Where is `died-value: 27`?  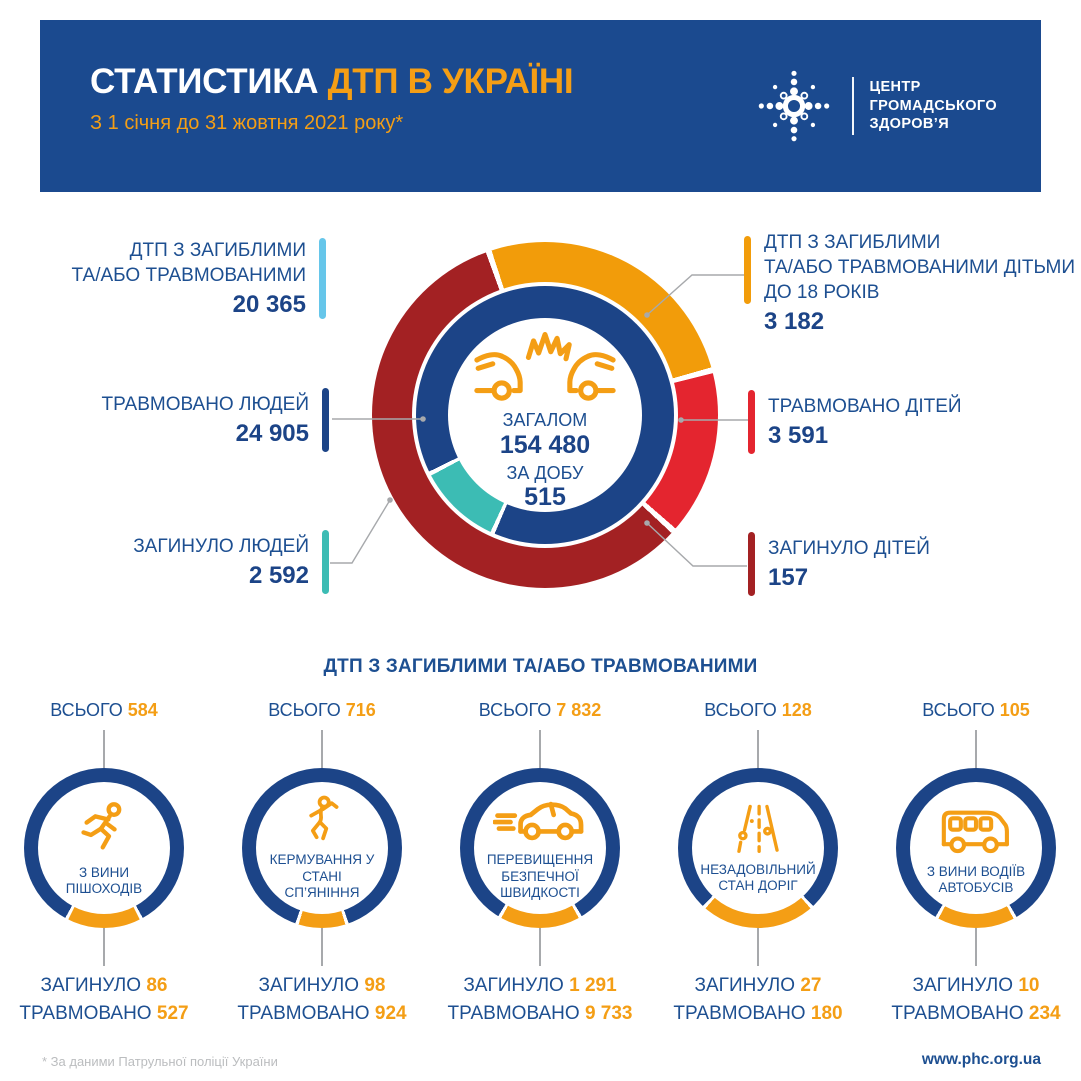 died-value: 27 is located at coordinates (811, 985).